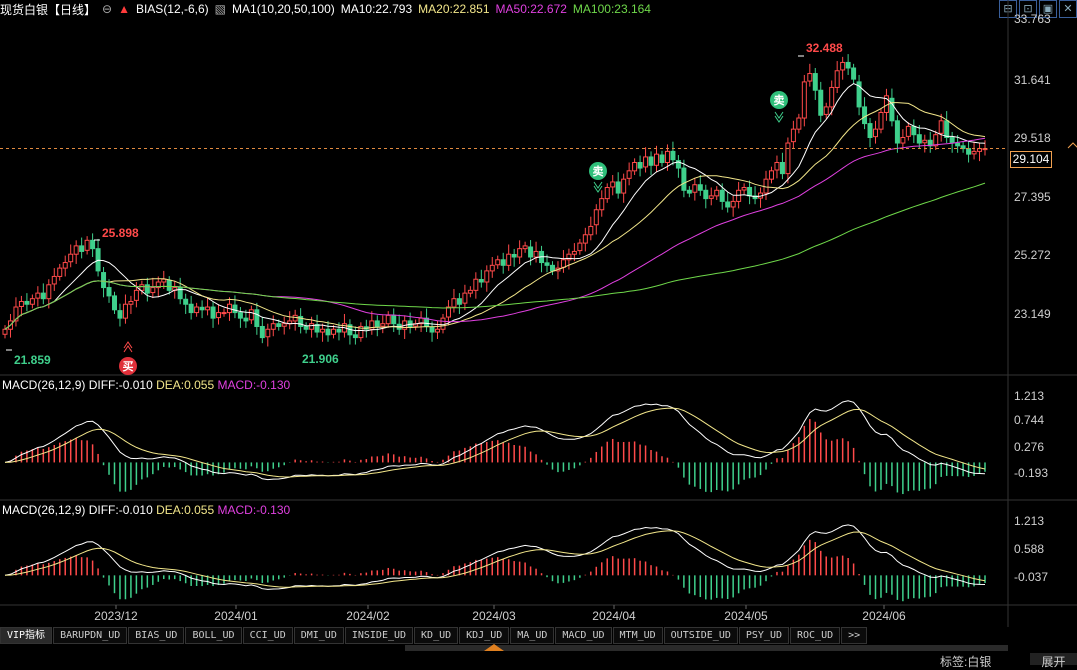 Image resolution: width=1077 pixels, height=670 pixels. Describe the element at coordinates (1053, 661) in the screenshot. I see `expand-button: 展开` at that location.